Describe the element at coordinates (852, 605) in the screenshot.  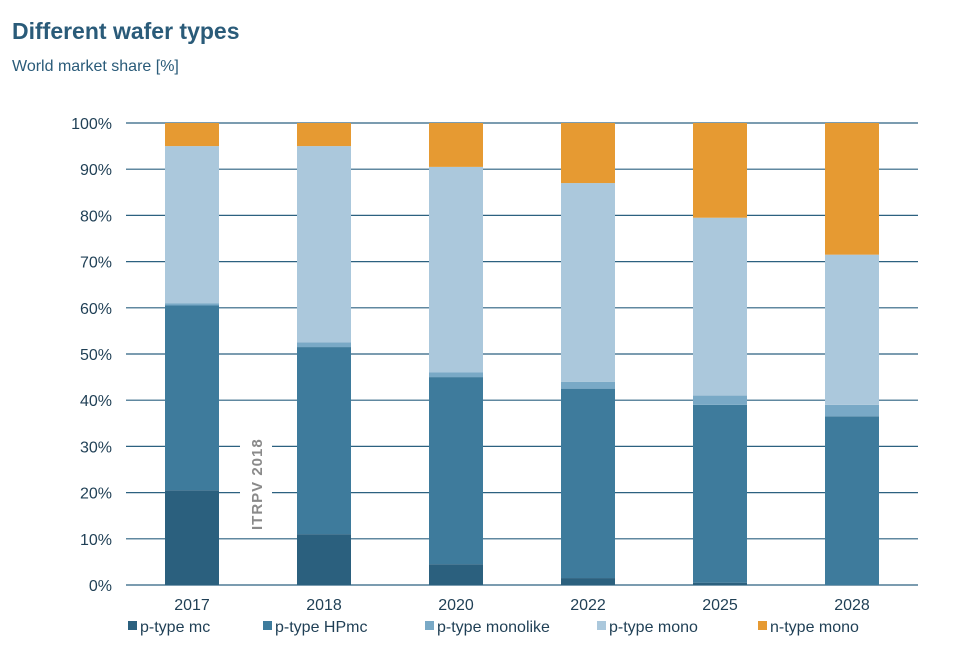
I see `x-tick-label: 2028` at that location.